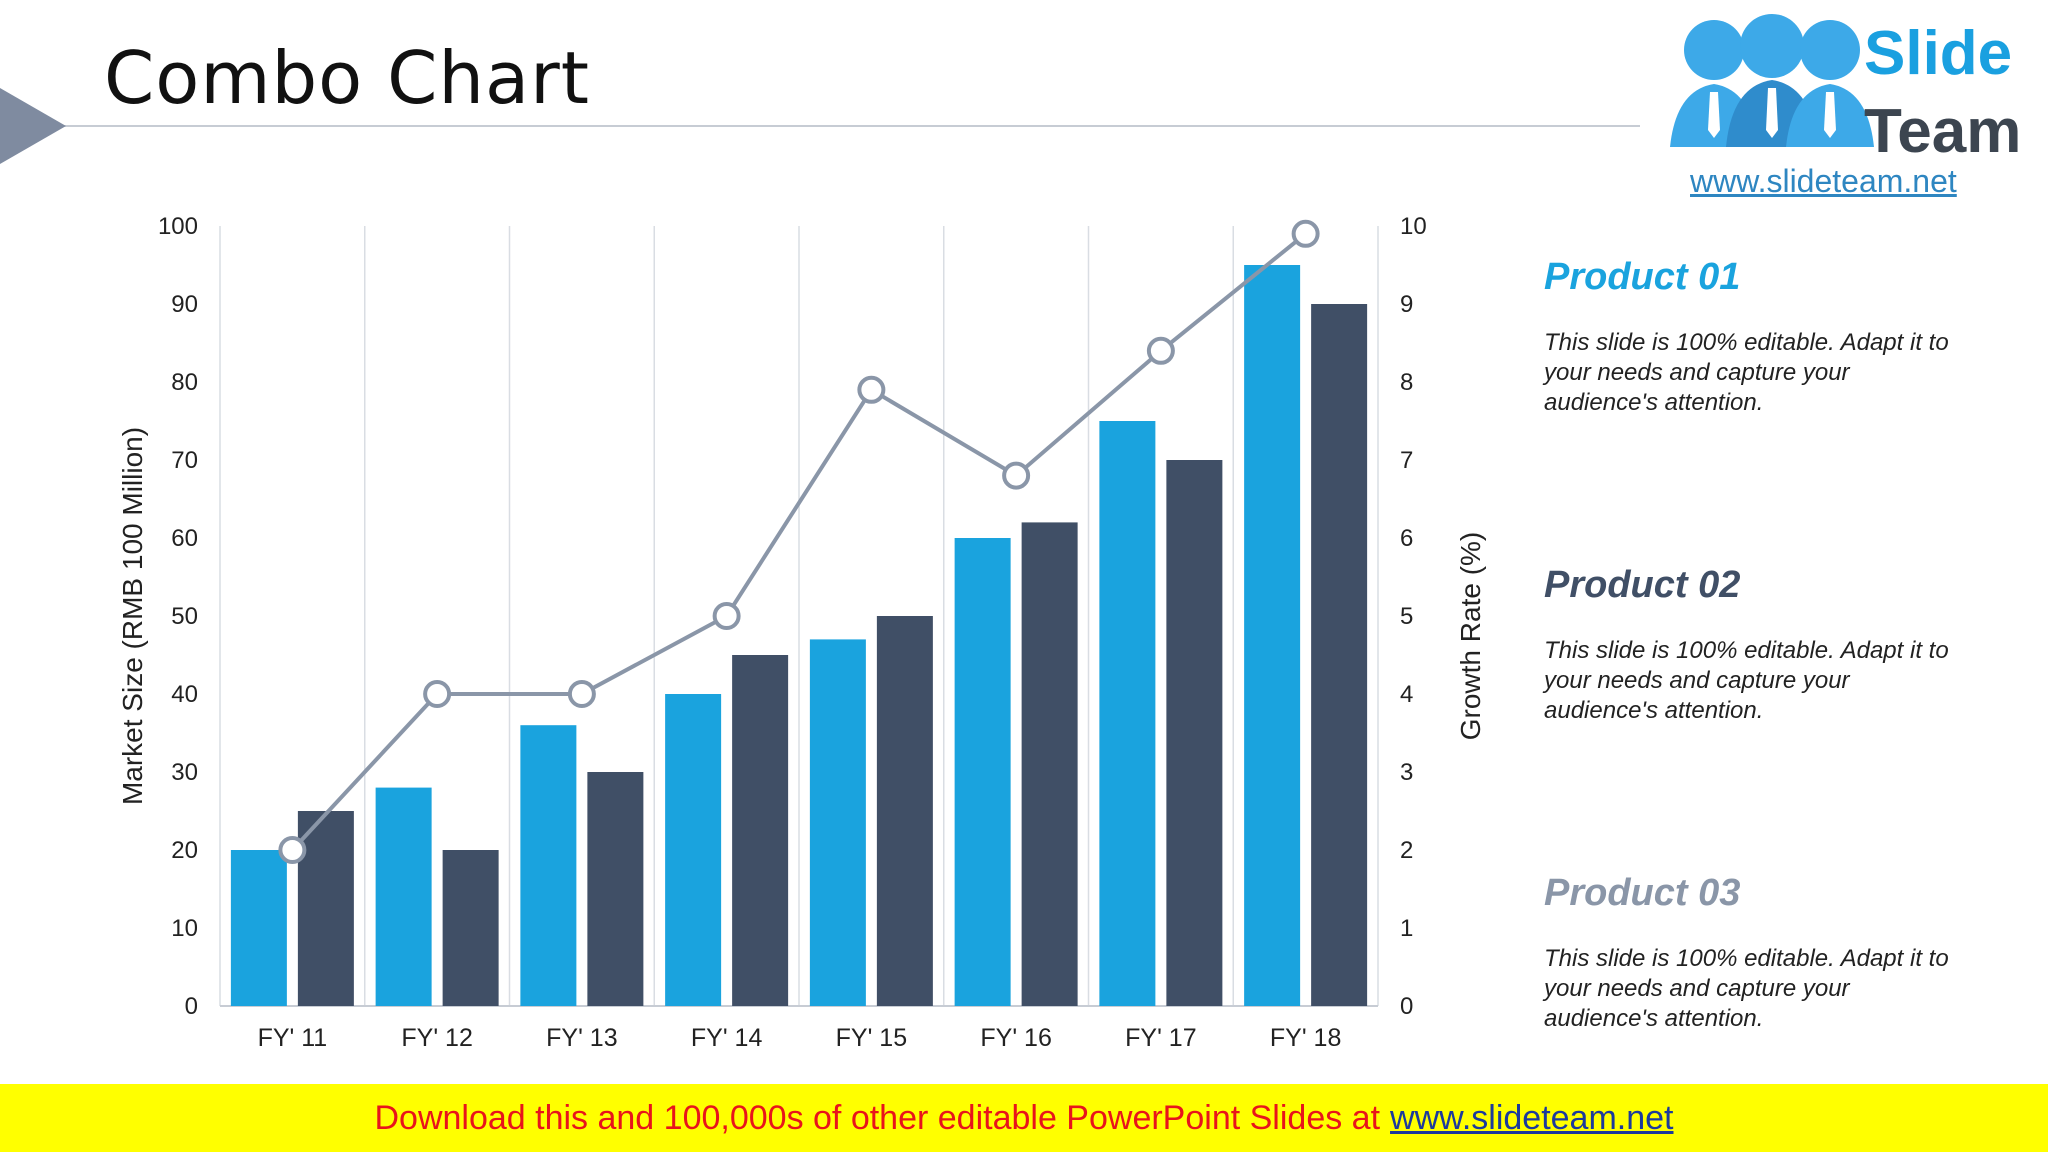 The image size is (2048, 1152). What do you see at coordinates (1305, 1038) in the screenshot?
I see `x-tick-label: FY' 18` at bounding box center [1305, 1038].